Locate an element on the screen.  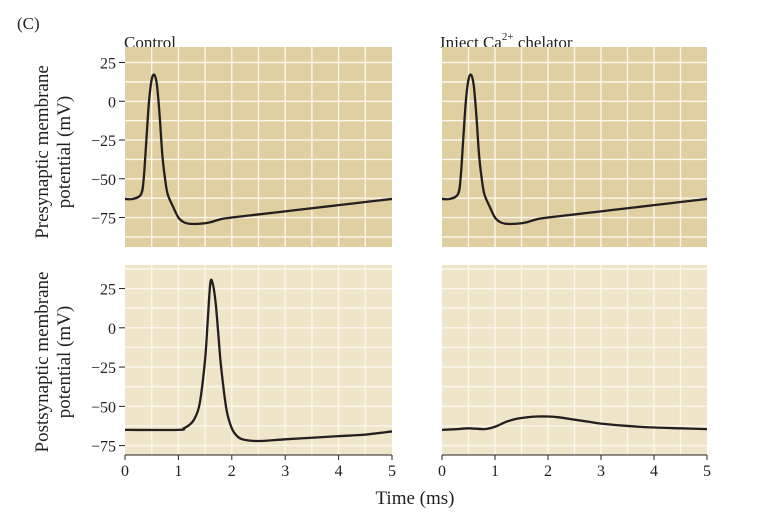
chelator-title-superscript: 2+ is located at coordinates (508, 37).